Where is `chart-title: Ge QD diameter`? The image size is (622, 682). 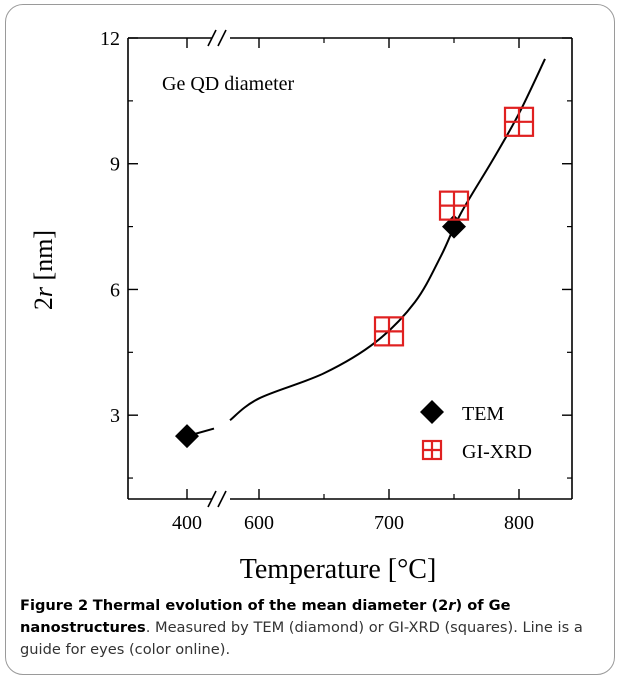
chart-title: Ge QD diameter is located at coordinates (228, 84).